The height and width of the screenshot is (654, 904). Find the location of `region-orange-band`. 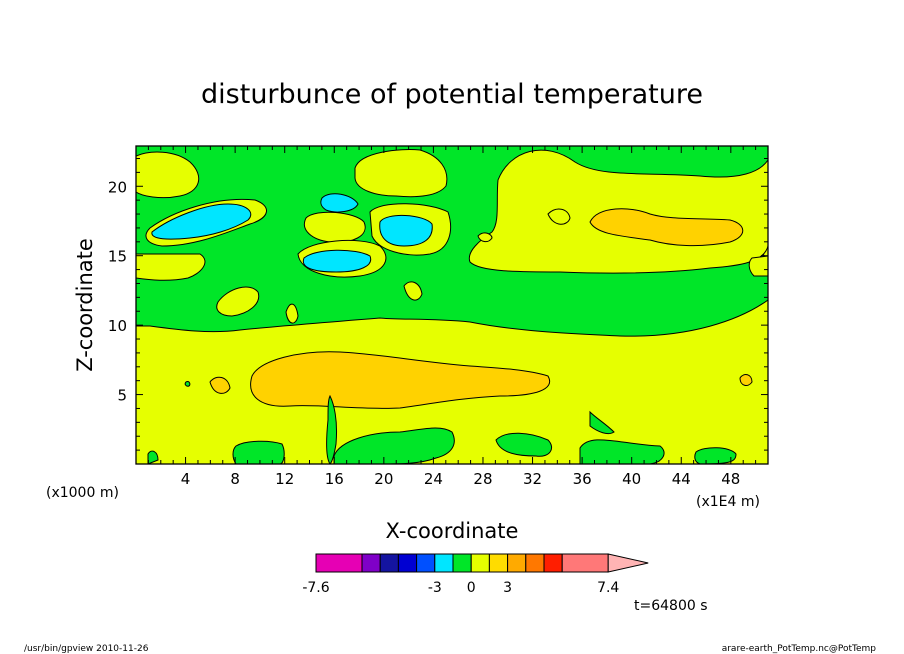

region-orange-band is located at coordinates (400, 380).